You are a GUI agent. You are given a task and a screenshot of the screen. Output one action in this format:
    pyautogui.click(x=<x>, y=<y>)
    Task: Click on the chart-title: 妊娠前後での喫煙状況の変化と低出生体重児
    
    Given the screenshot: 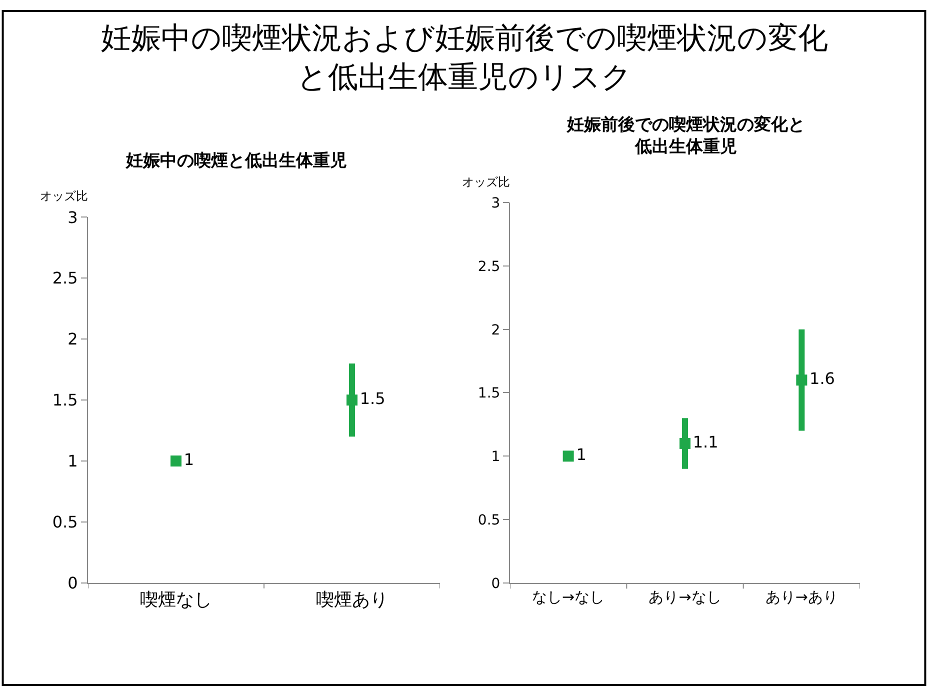 What is the action you would take?
    pyautogui.click(x=685, y=136)
    